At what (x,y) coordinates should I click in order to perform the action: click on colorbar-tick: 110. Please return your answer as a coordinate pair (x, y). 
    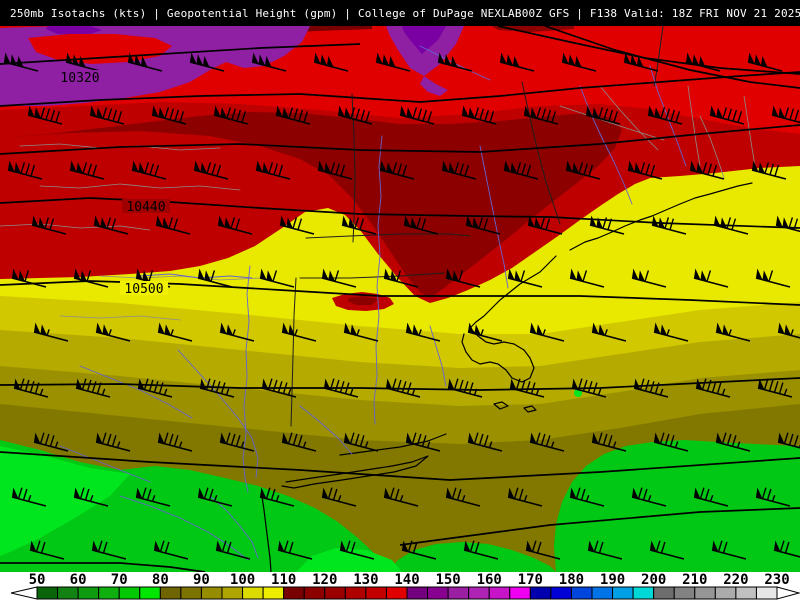
    Looking at the image, I should click on (283, 580).